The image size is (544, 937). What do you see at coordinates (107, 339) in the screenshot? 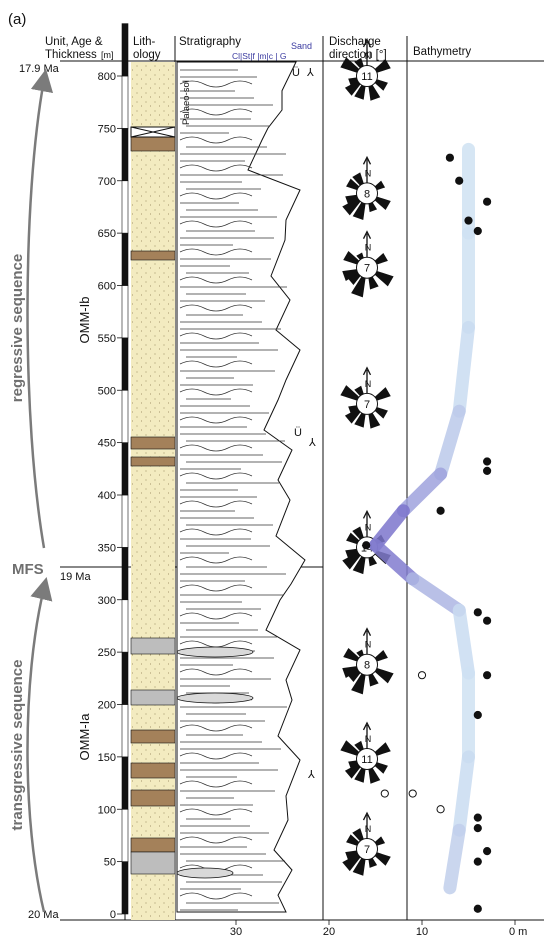
I see `thickness-tick-label: 550` at bounding box center [107, 339].